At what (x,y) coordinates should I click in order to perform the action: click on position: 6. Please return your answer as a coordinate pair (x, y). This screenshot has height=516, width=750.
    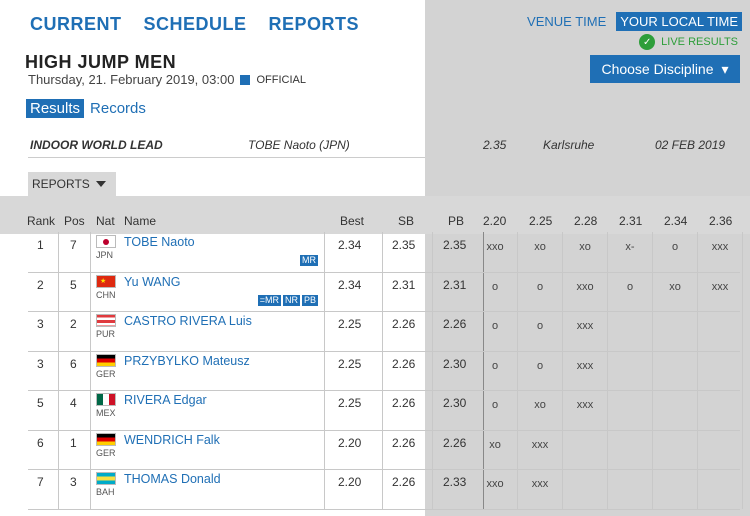
    Looking at the image, I should click on (73, 363).